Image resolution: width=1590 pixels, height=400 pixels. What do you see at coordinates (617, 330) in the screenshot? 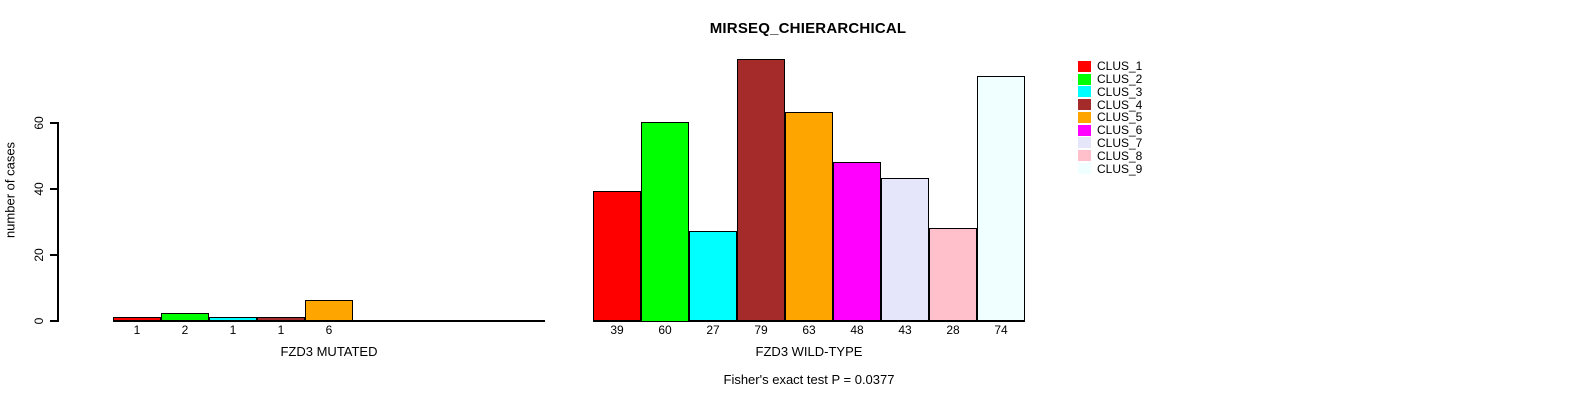
I see `bar-label: 39` at bounding box center [617, 330].